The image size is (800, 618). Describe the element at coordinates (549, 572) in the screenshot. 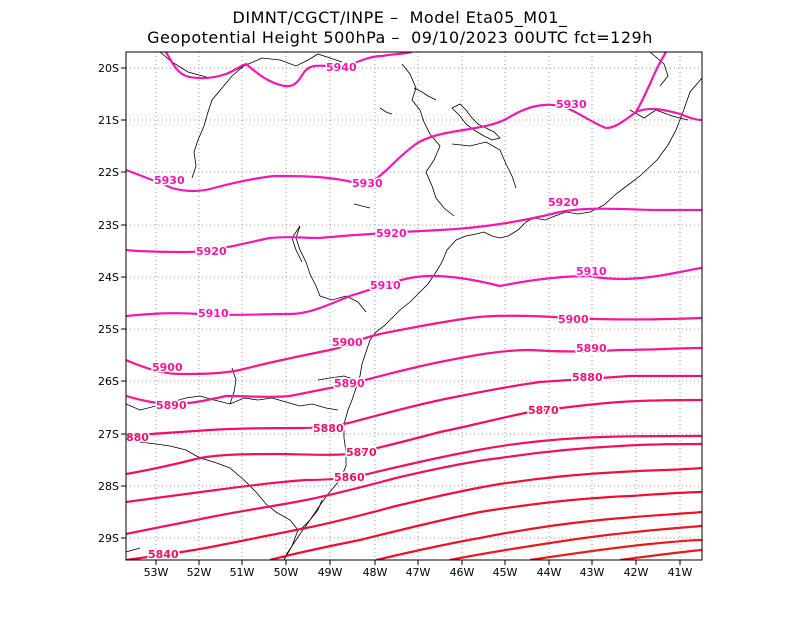

I see `lon-label: 44W` at that location.